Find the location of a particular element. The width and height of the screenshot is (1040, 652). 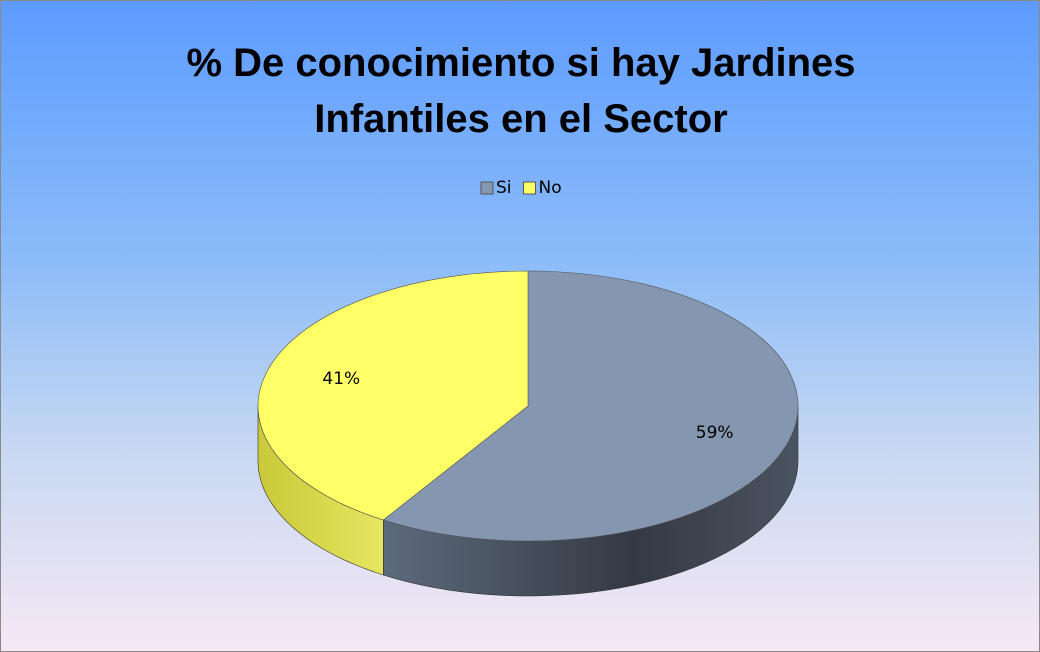

data-label: 41% is located at coordinates (341, 379).